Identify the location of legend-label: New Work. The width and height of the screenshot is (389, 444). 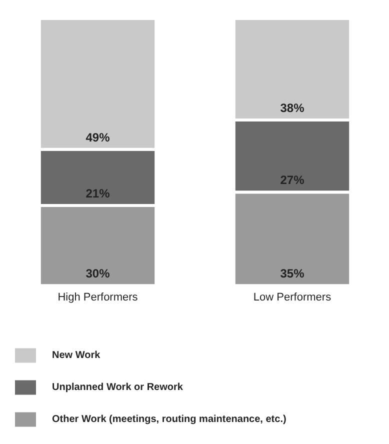
(76, 355).